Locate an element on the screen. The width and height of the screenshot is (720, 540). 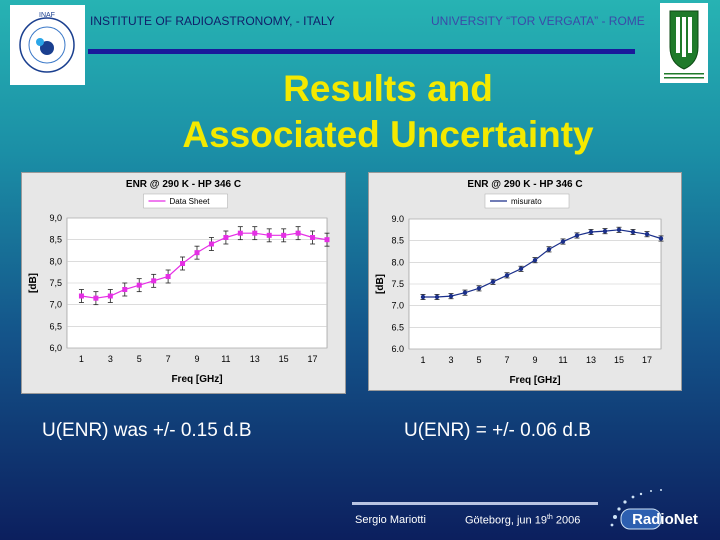
y-tick-label: 6,5 is located at coordinates (55, 326).